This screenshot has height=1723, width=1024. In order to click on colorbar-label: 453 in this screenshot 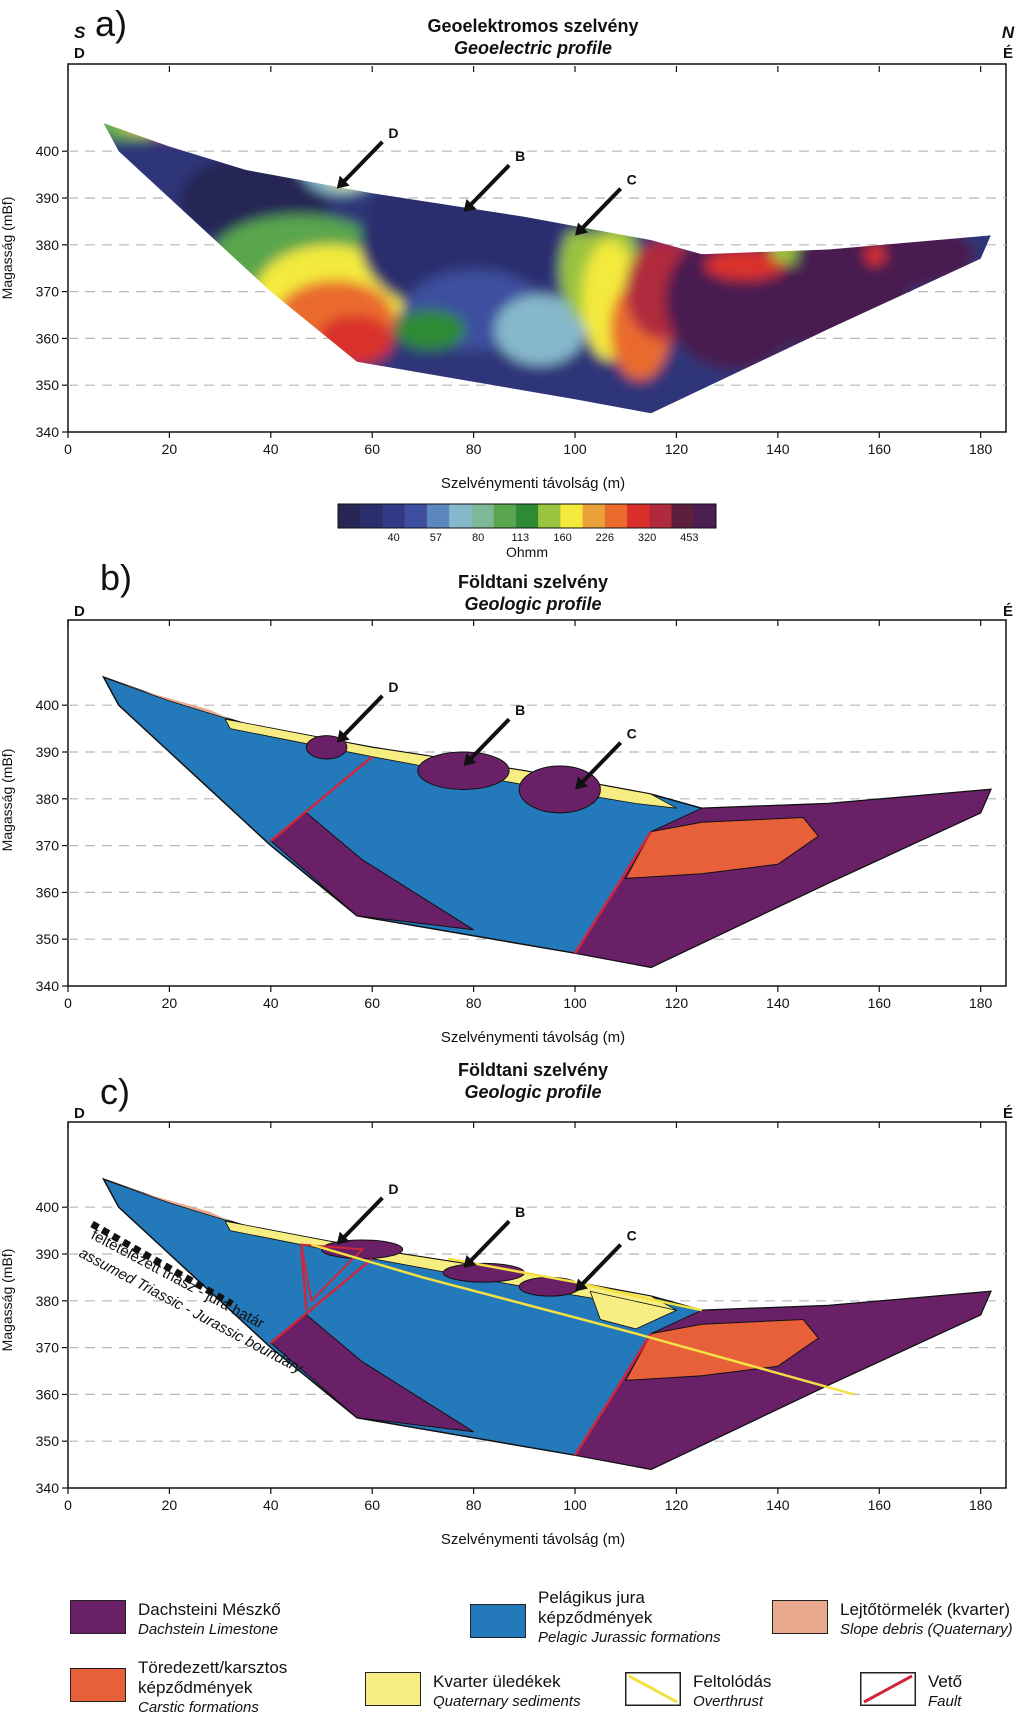, I will do `click(689, 538)`.